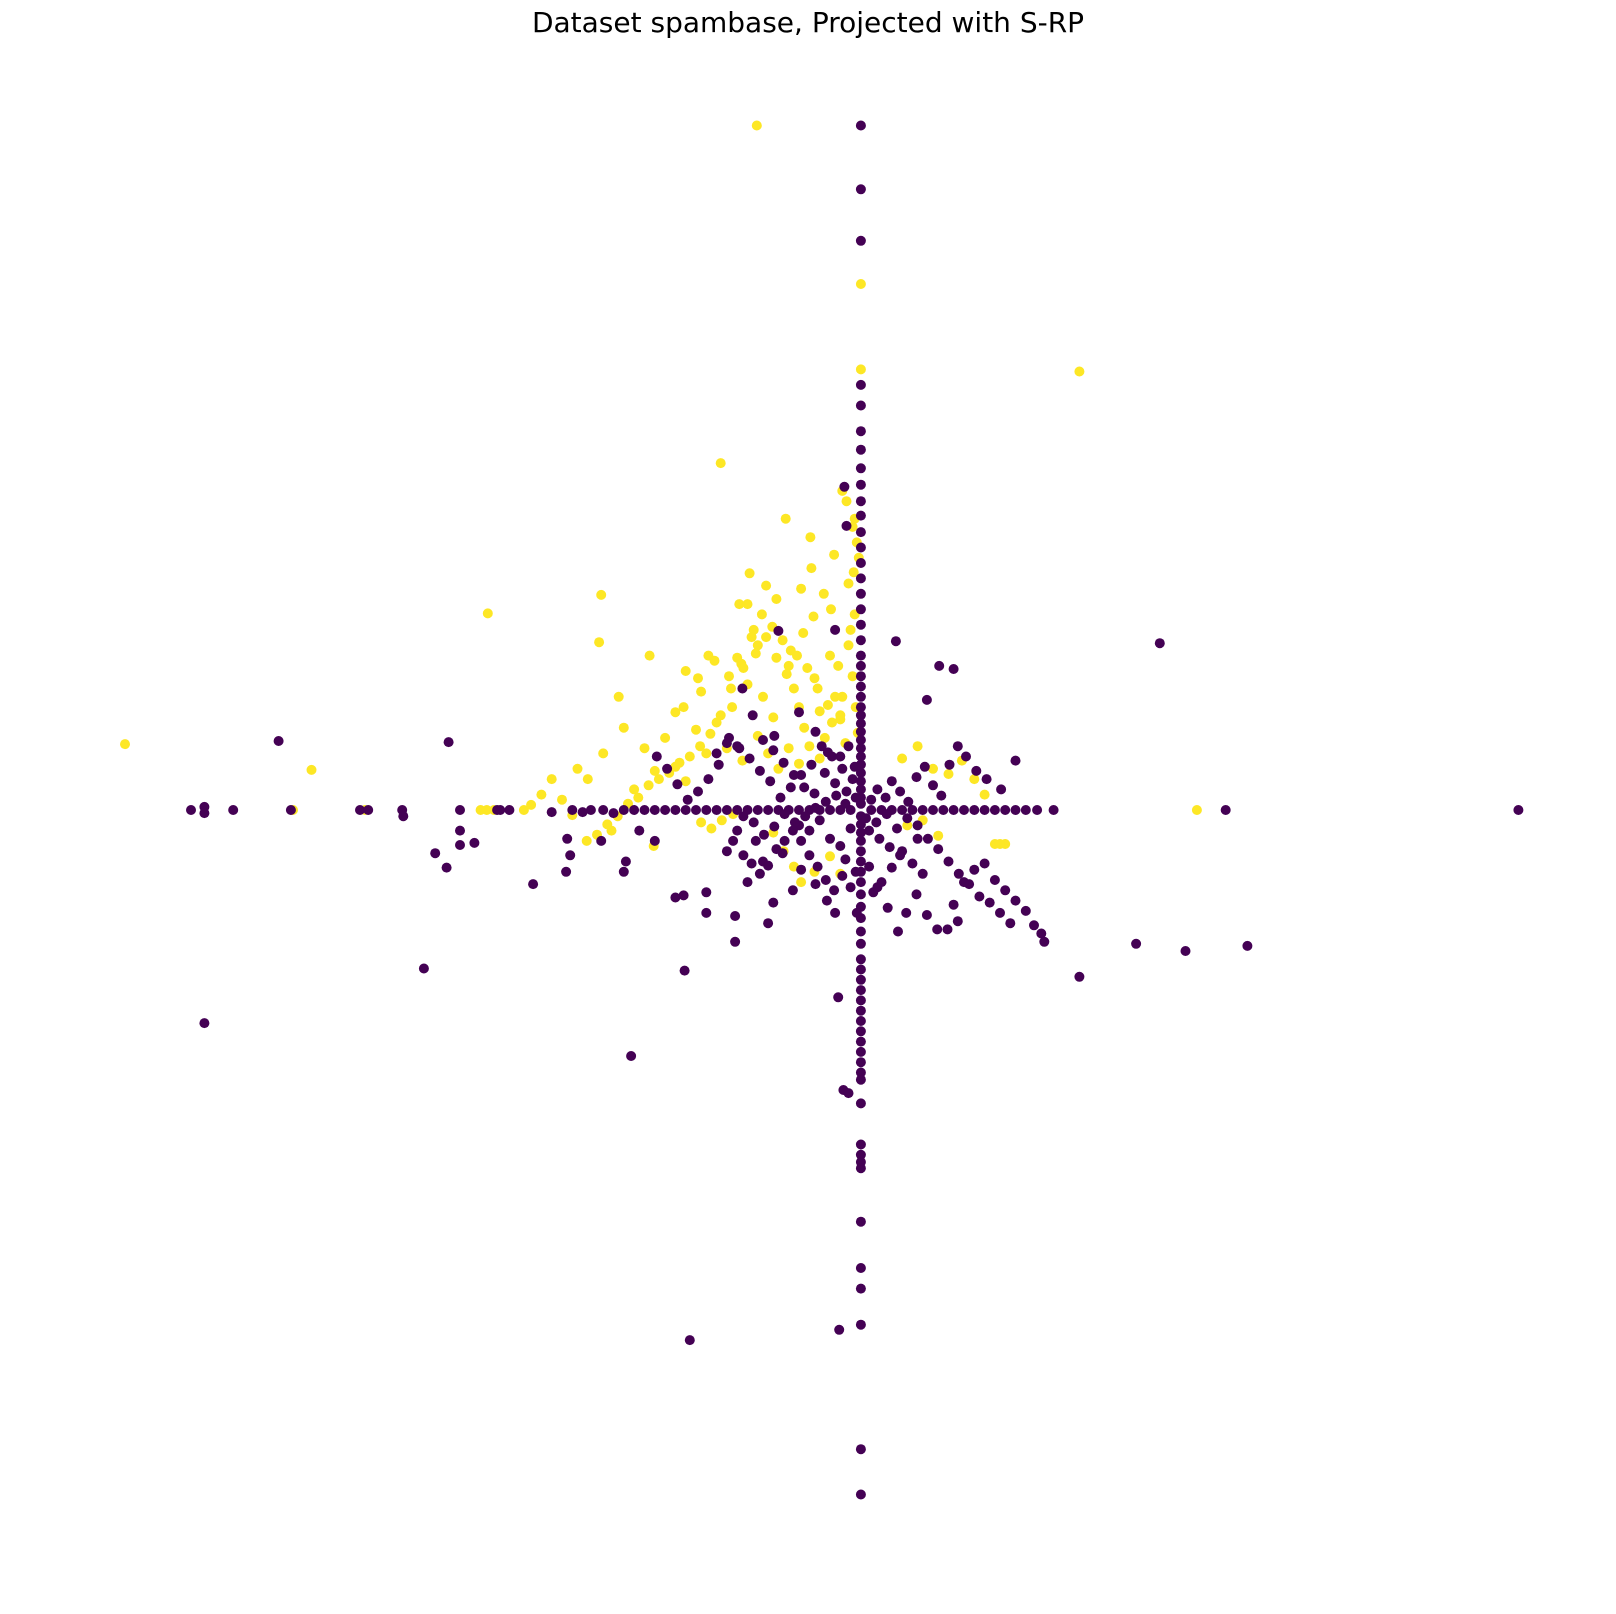  I want to click on chart-title: Dataset spambase, Projected with S-RP, so click(808, 22).